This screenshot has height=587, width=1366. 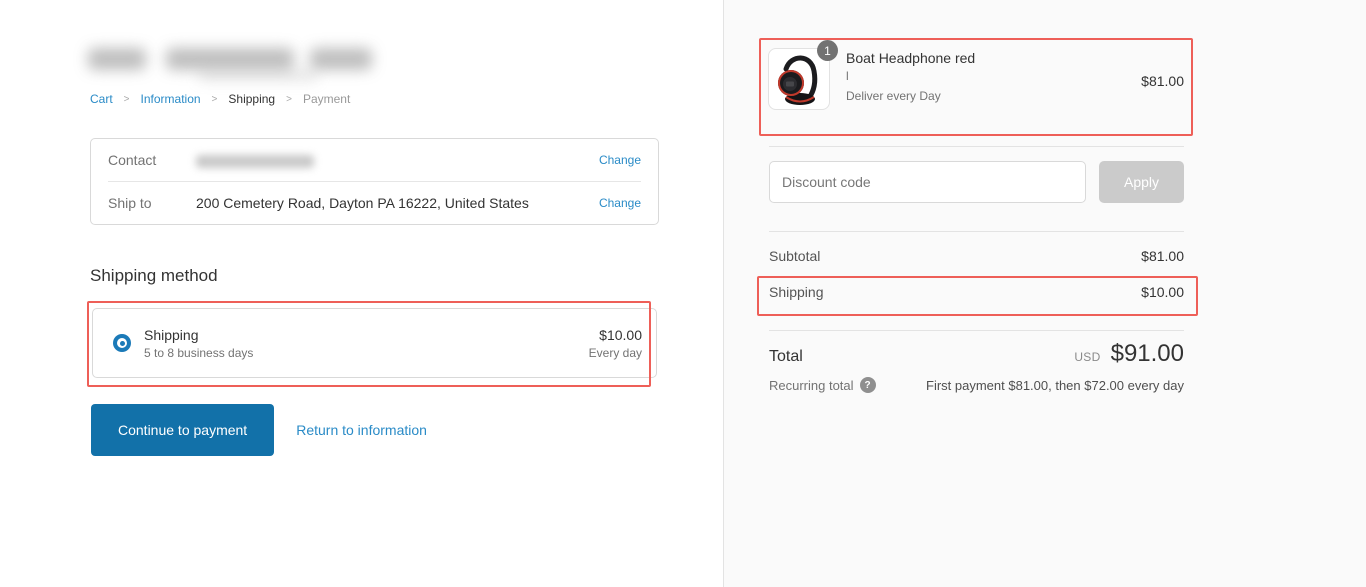 I want to click on total-amount: $91.00, so click(x=1147, y=353).